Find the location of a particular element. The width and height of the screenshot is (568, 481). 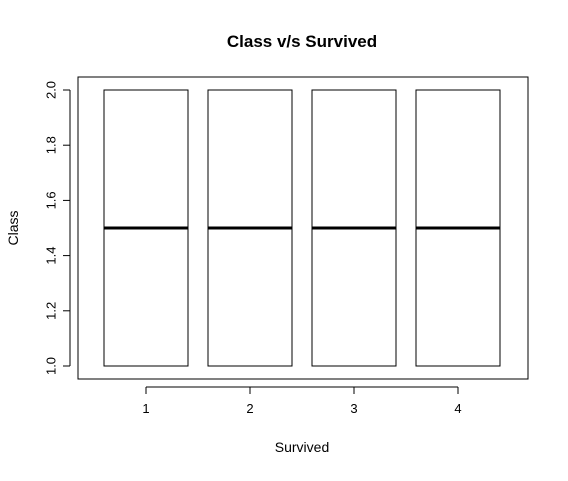

y-tick-label: 1.6 is located at coordinates (51, 200).